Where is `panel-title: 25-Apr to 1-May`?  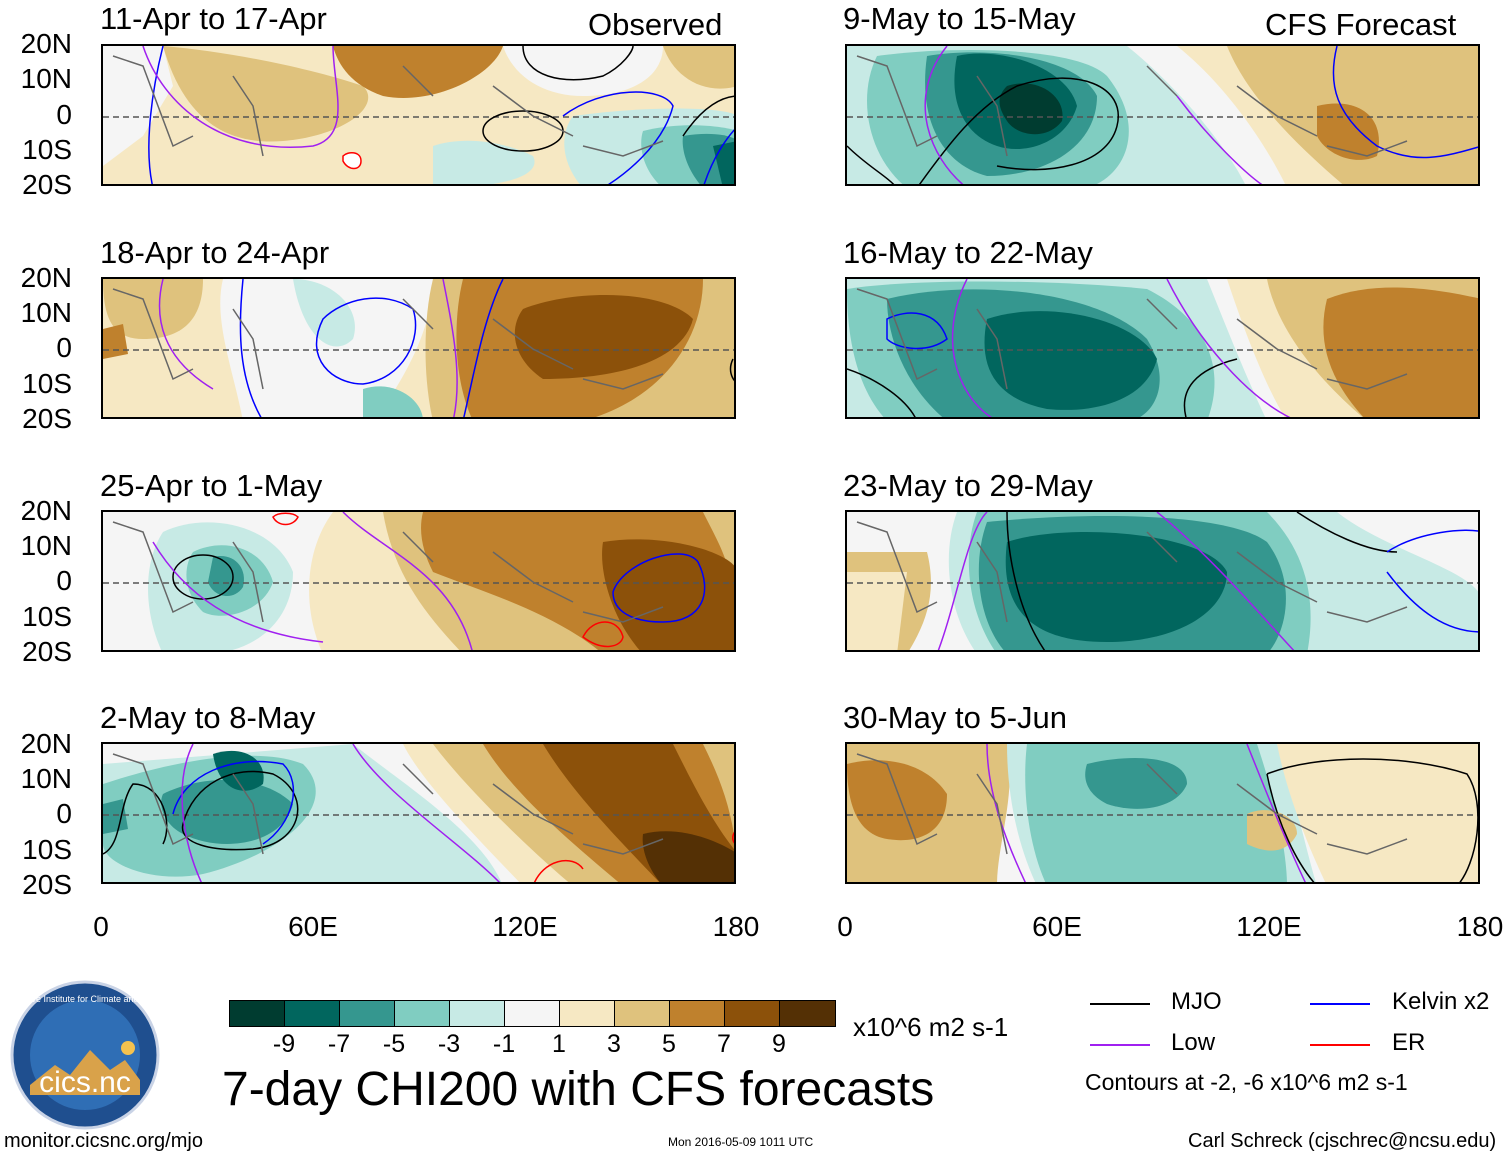
panel-title: 25-Apr to 1-May is located at coordinates (211, 485).